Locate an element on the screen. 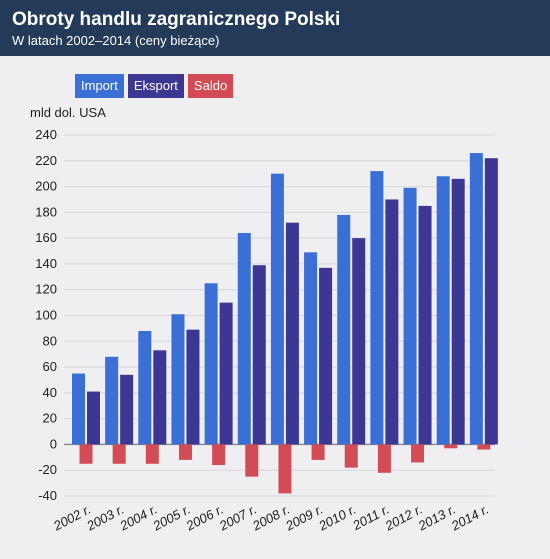 The width and height of the screenshot is (550, 559). legend: Import Eksport Saldo is located at coordinates (154, 86).